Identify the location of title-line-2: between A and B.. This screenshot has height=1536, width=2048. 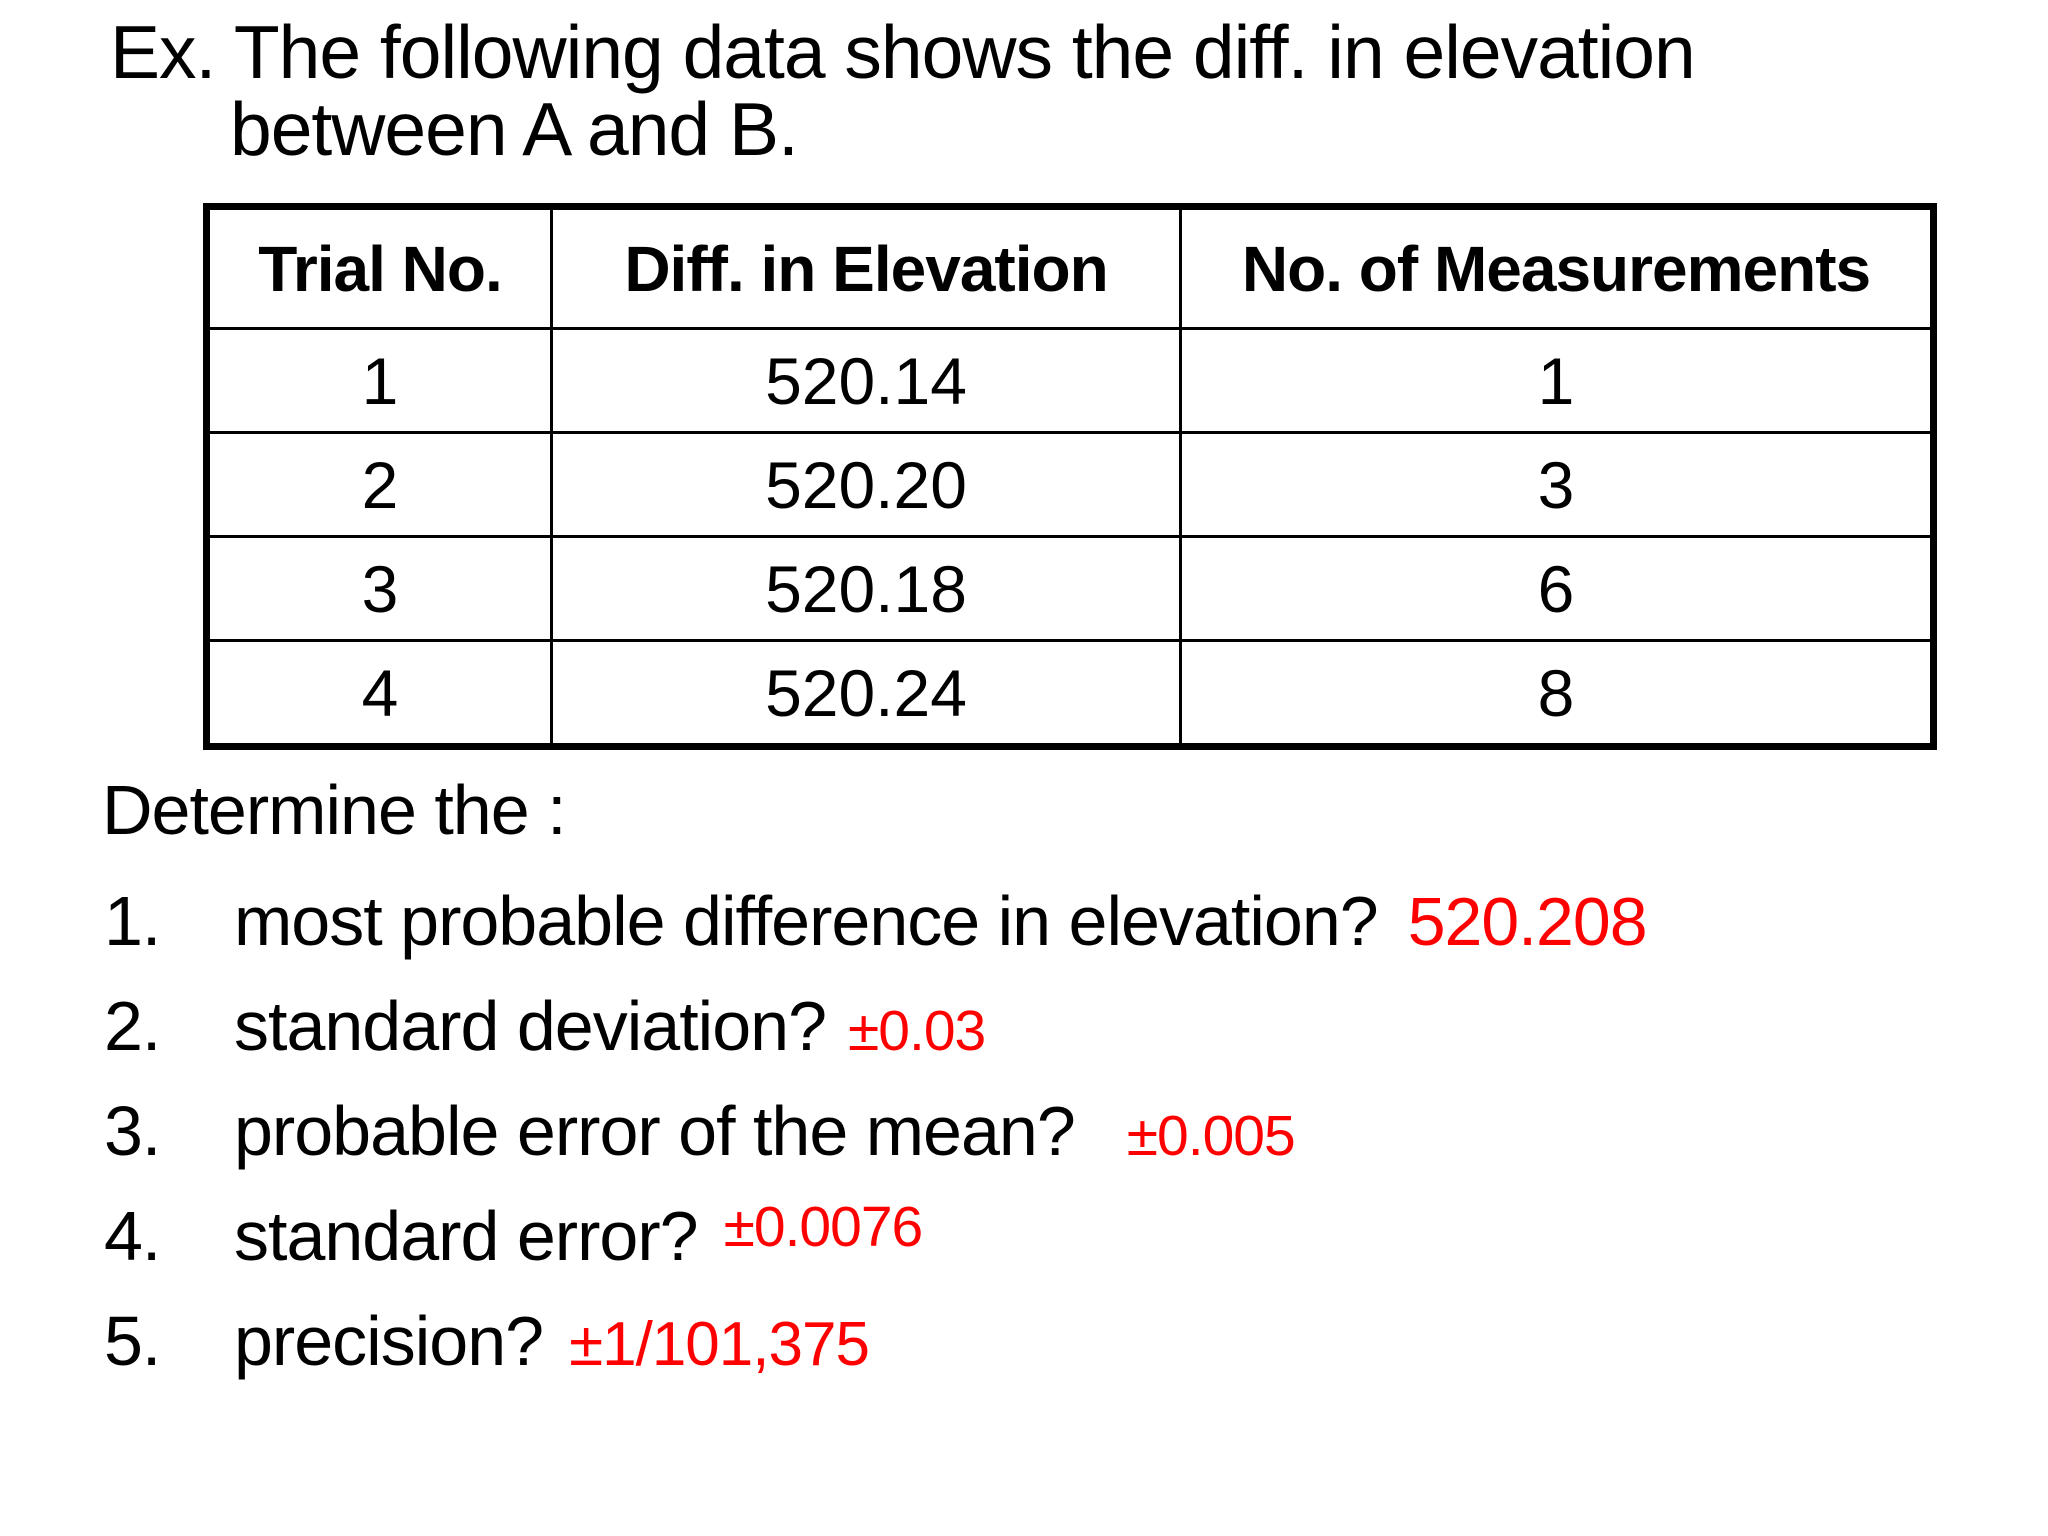
(514, 129).